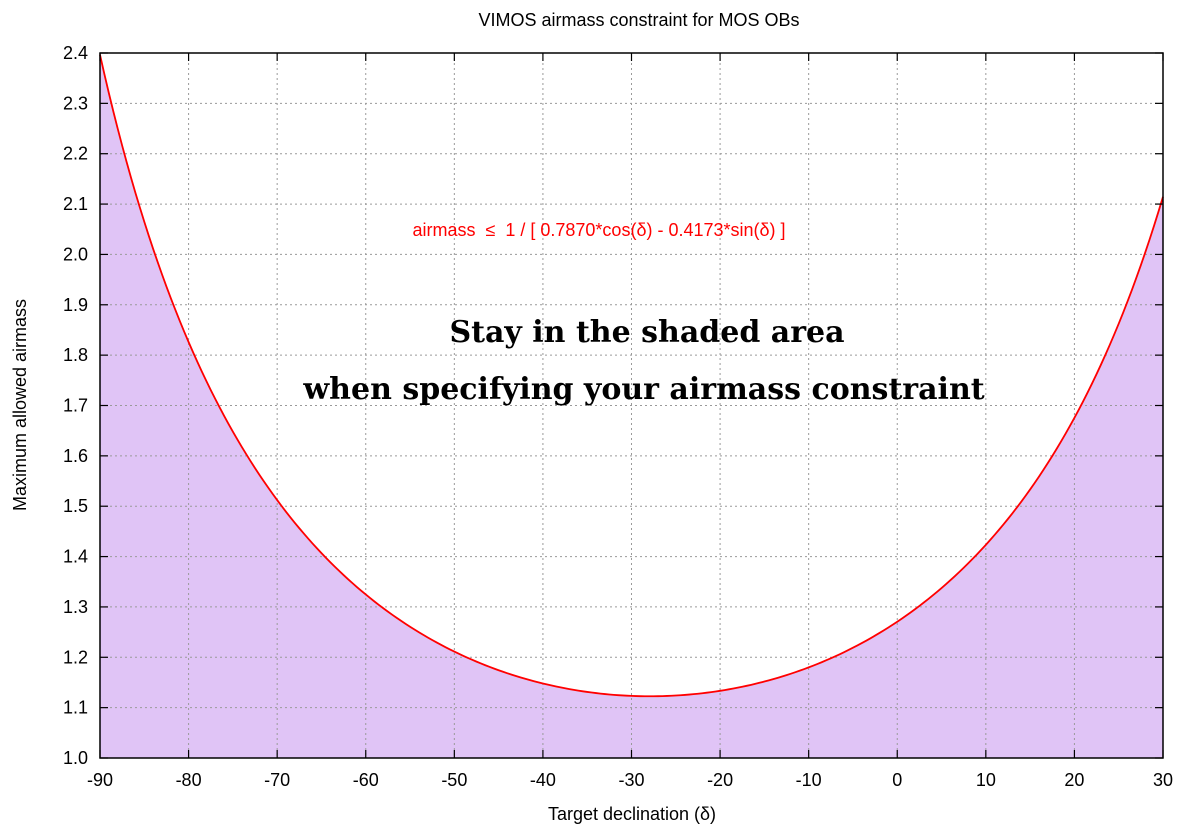 Image resolution: width=1189 pixels, height=832 pixels. I want to click on y-tick-label: 1.4, so click(75, 557).